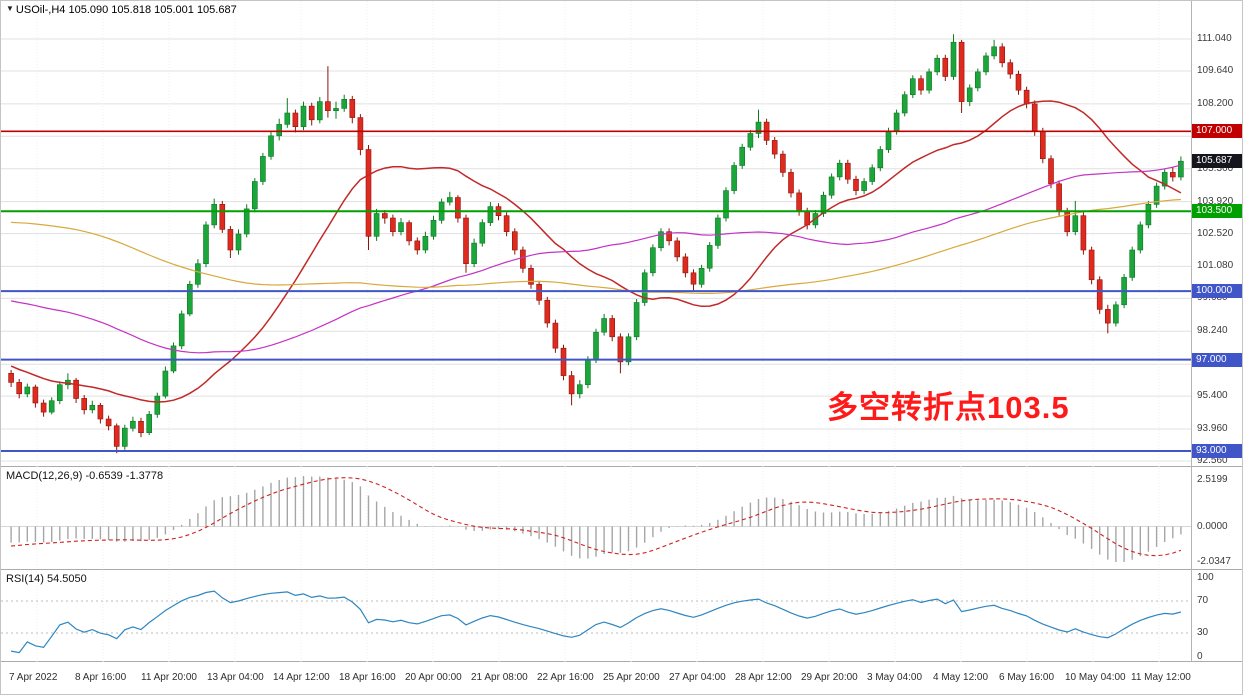 Image resolution: width=1243 pixels, height=695 pixels. What do you see at coordinates (1215, 266) in the screenshot?
I see `price-tick-label: 101.080` at bounding box center [1215, 266].